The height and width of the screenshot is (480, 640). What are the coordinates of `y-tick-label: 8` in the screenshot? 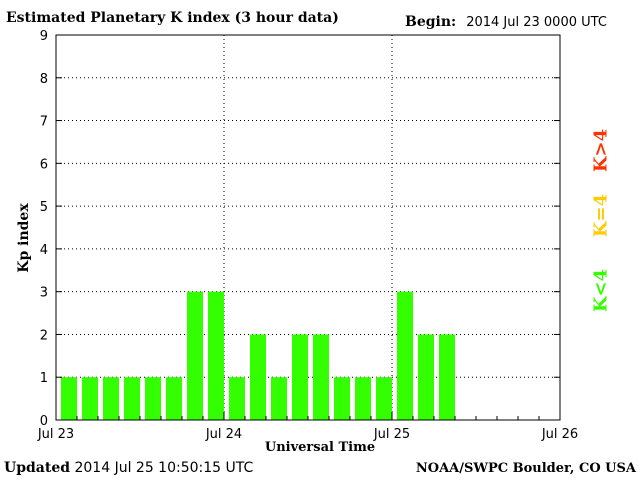 It's located at (44, 79).